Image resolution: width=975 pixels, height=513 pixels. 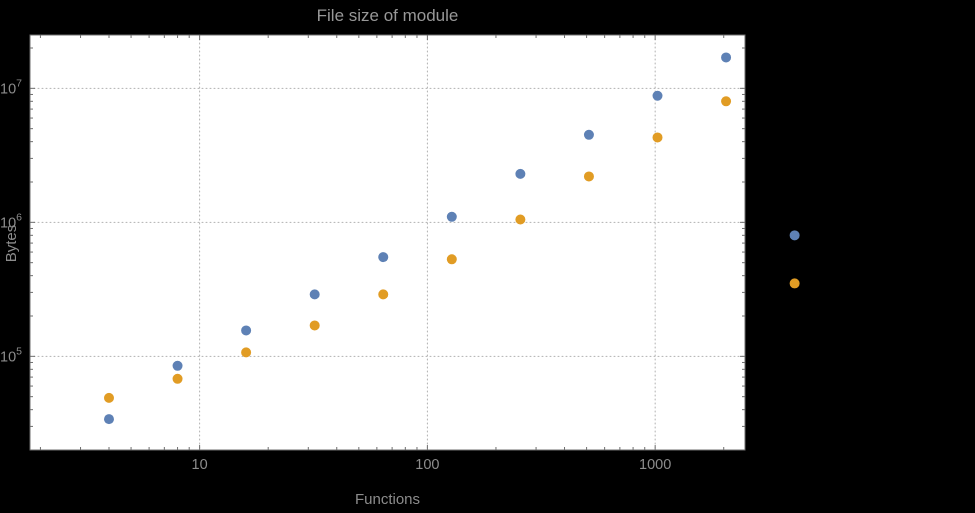 What do you see at coordinates (11, 221) in the screenshot?
I see `y-tick-label: 10⁶` at bounding box center [11, 221].